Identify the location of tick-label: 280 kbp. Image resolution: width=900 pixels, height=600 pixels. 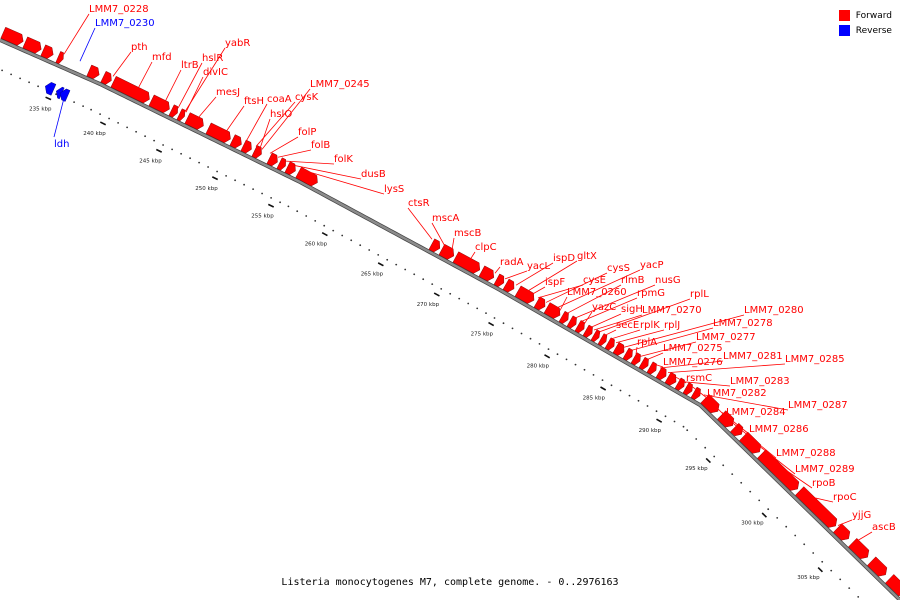
(538, 367).